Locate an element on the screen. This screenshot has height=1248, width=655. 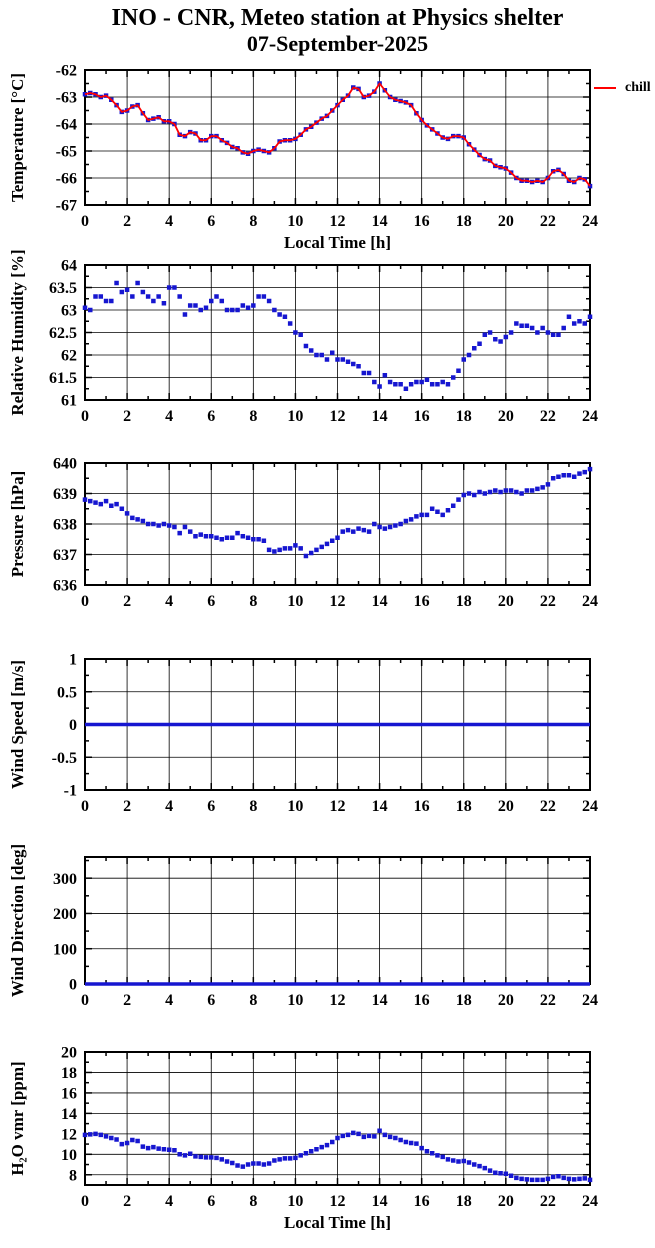
svg-text: Relative Humidity [%] is located at coordinates (17, 332).